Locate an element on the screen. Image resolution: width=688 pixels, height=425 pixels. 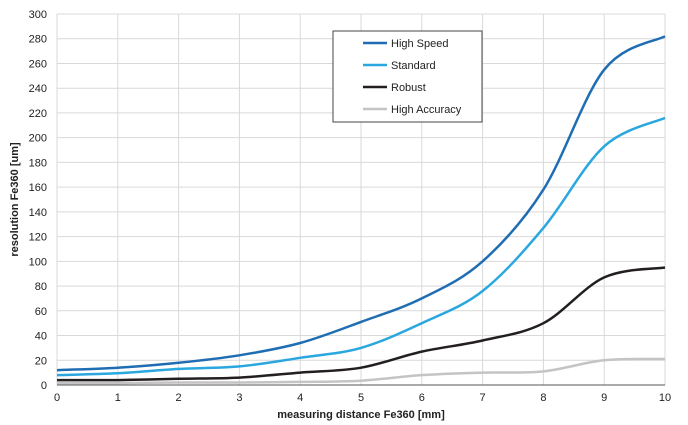
y-tick-label: 240 is located at coordinates (38, 89).